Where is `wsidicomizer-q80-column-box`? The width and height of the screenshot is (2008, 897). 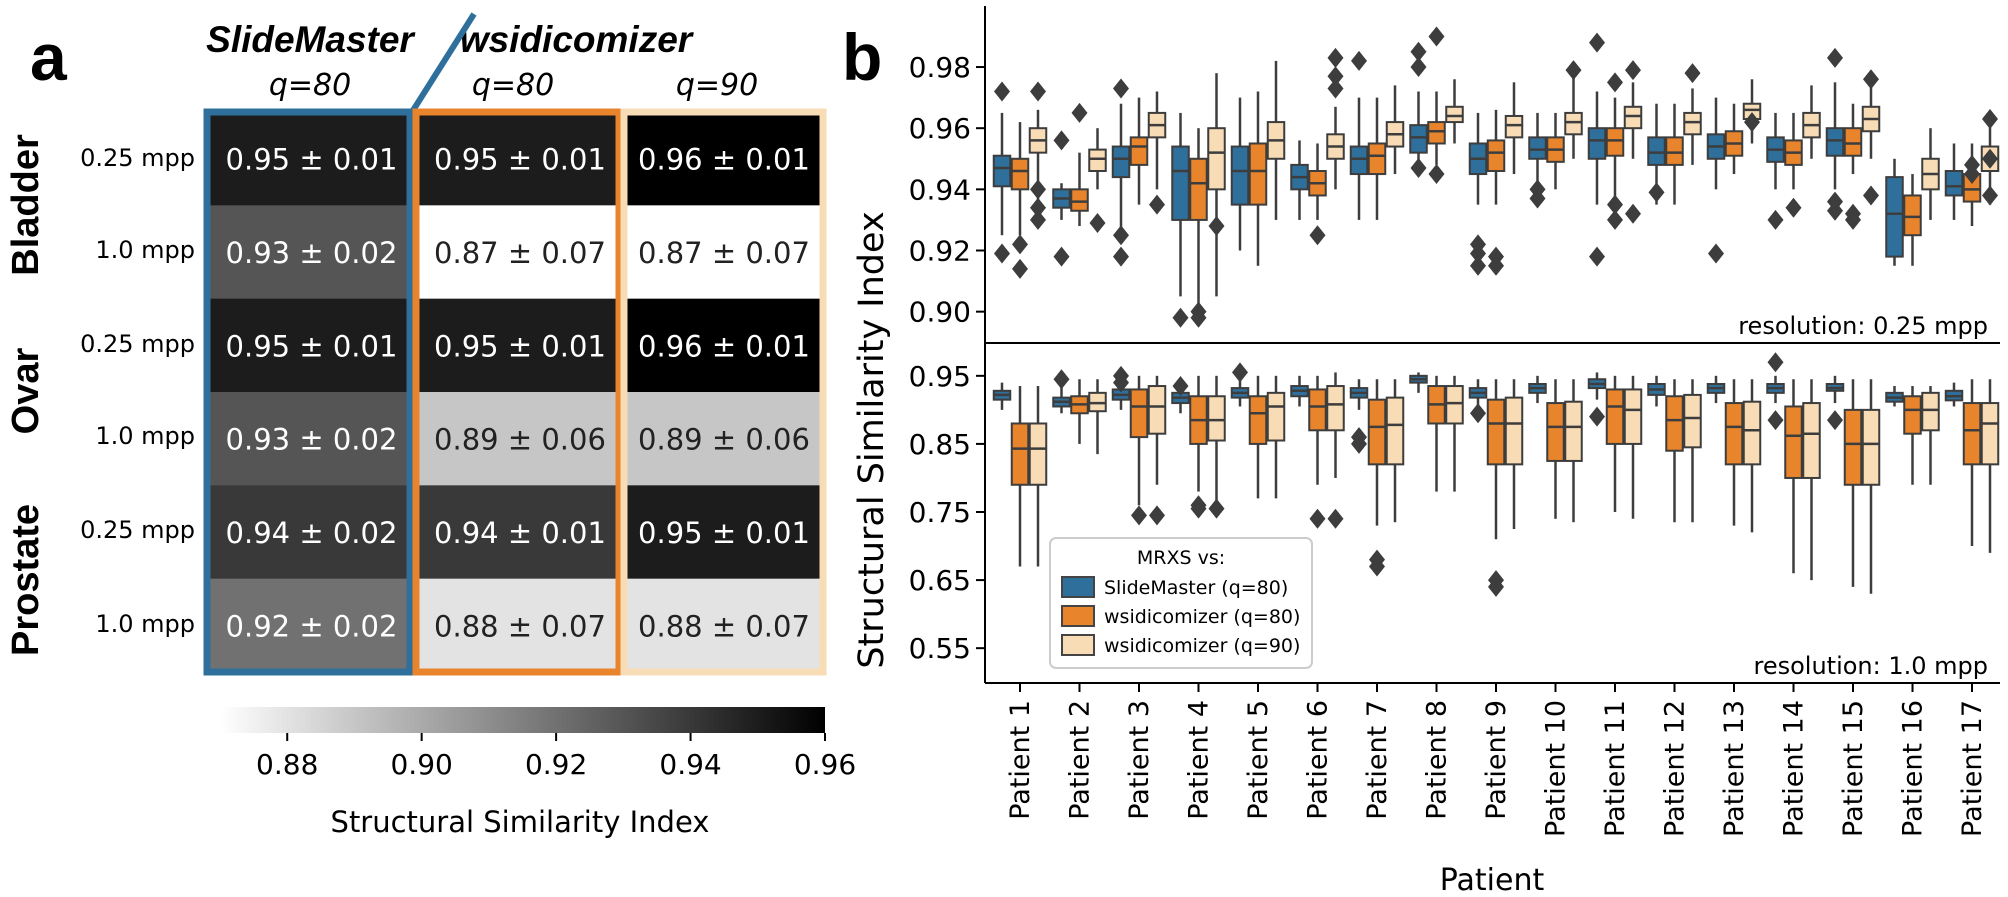 wsidicomizer-q80-column-box is located at coordinates (517, 392).